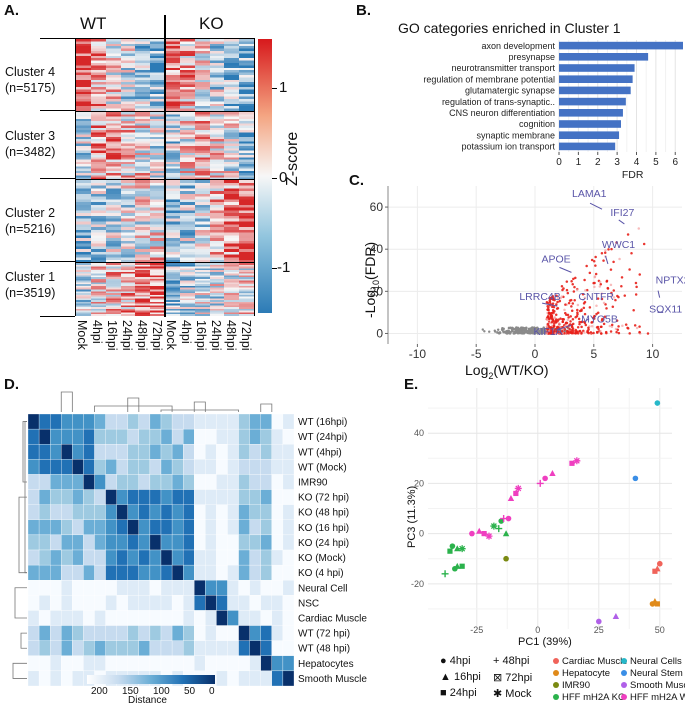 The width and height of the screenshot is (685, 706). What do you see at coordinates (245, 335) in the screenshot?
I see `time-label: 72hpi` at bounding box center [245, 335].